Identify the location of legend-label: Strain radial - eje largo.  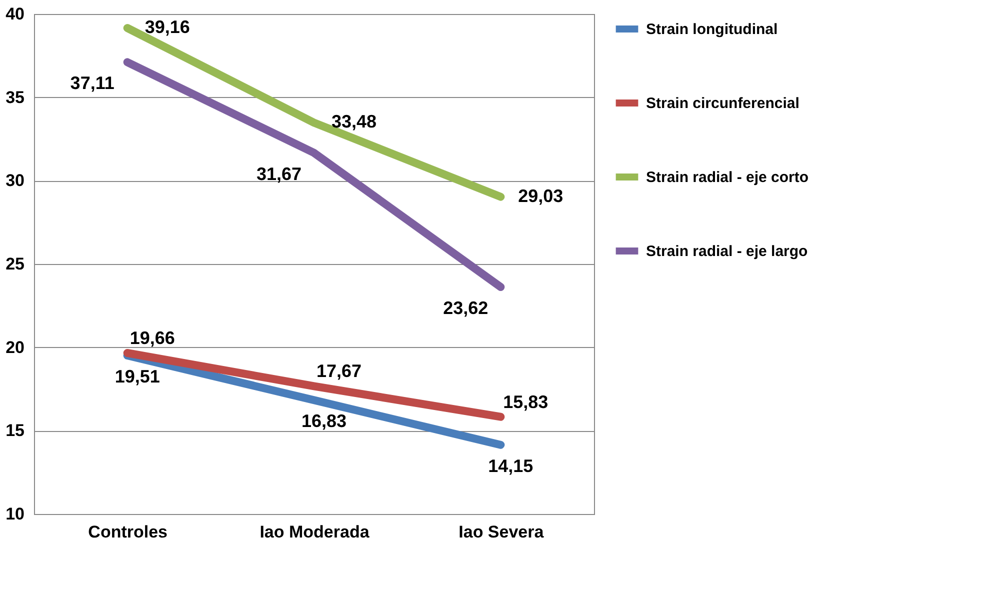
(727, 251).